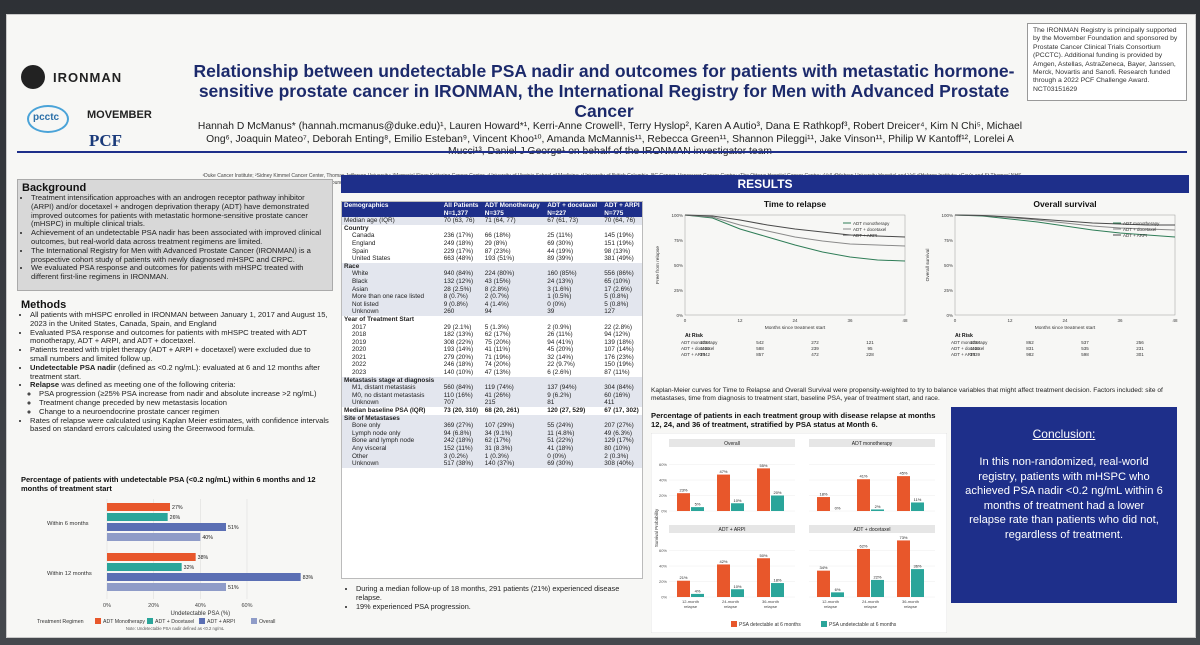  Describe the element at coordinates (872, 444) in the screenshot. I see `panel-title: ADT monotherapy` at that location.